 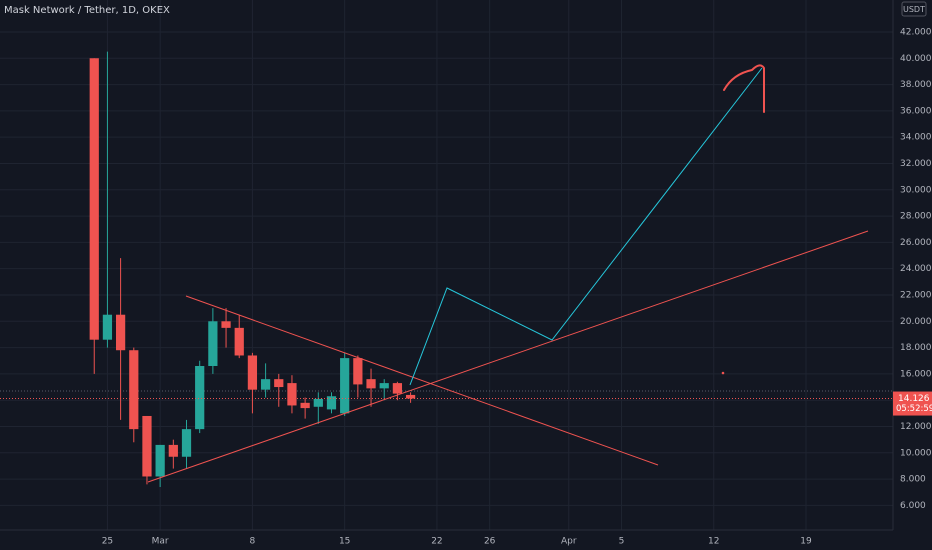 I want to click on x-tick-label: 26, so click(x=490, y=542).